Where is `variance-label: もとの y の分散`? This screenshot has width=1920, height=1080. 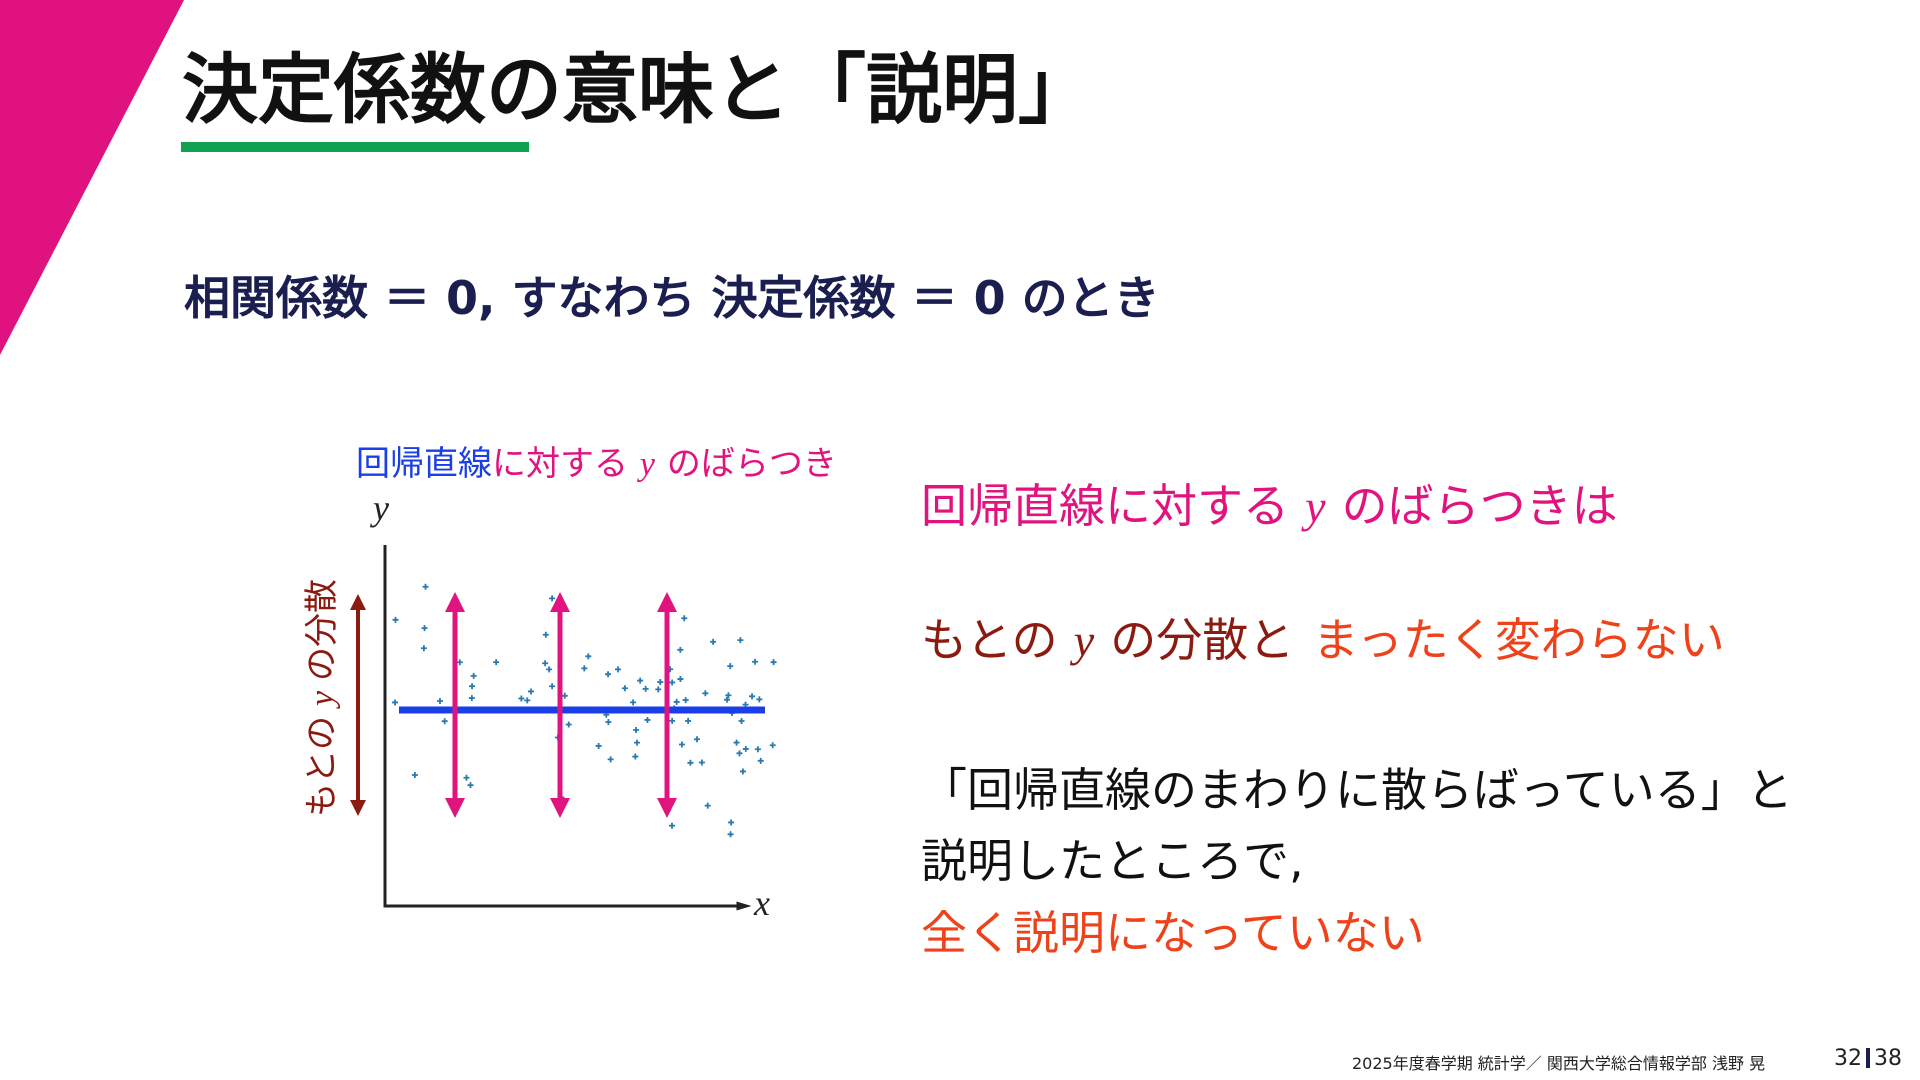 variance-label: もとの y の分散 is located at coordinates (322, 698).